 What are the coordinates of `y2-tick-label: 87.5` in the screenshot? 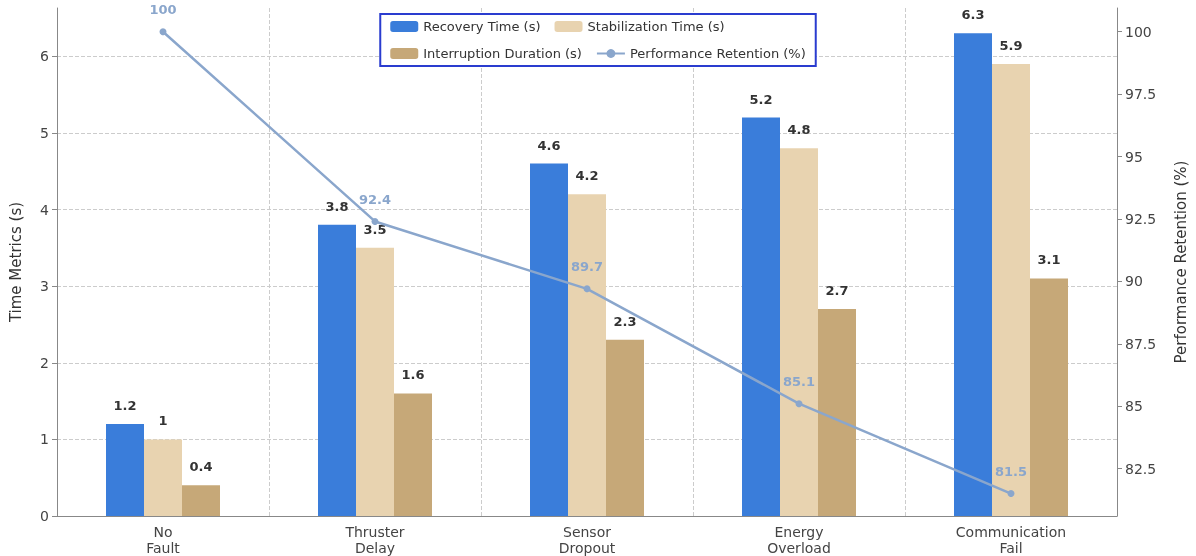 It's located at (1141, 343).